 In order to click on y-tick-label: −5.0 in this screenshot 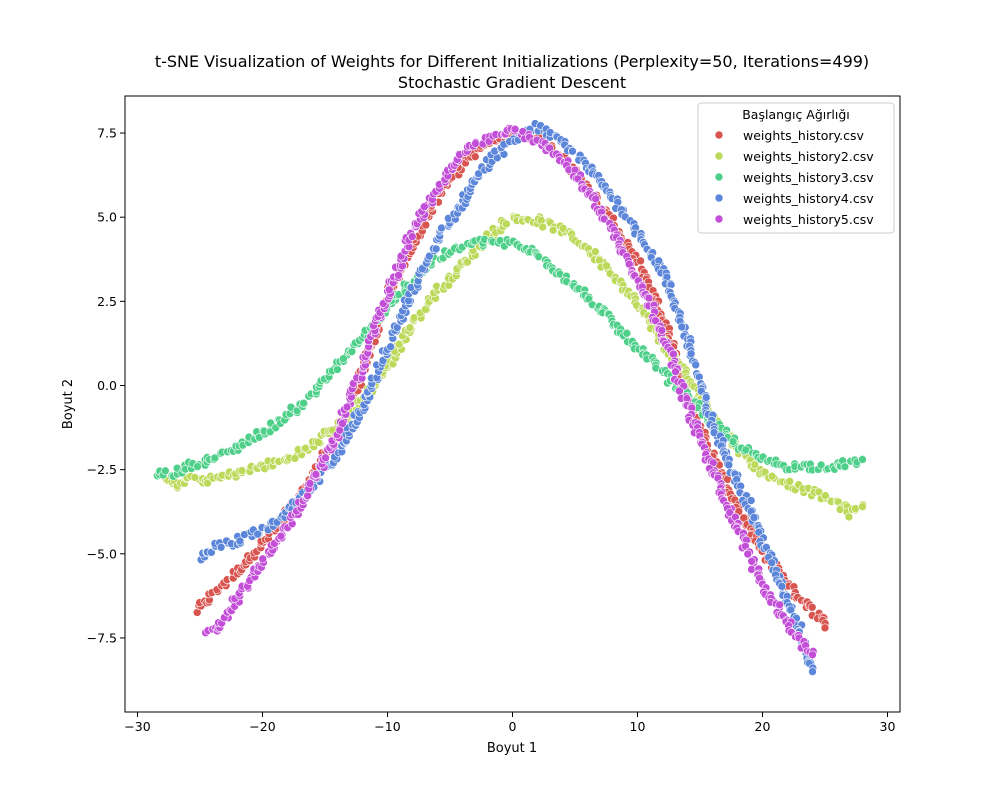, I will do `click(102, 553)`.